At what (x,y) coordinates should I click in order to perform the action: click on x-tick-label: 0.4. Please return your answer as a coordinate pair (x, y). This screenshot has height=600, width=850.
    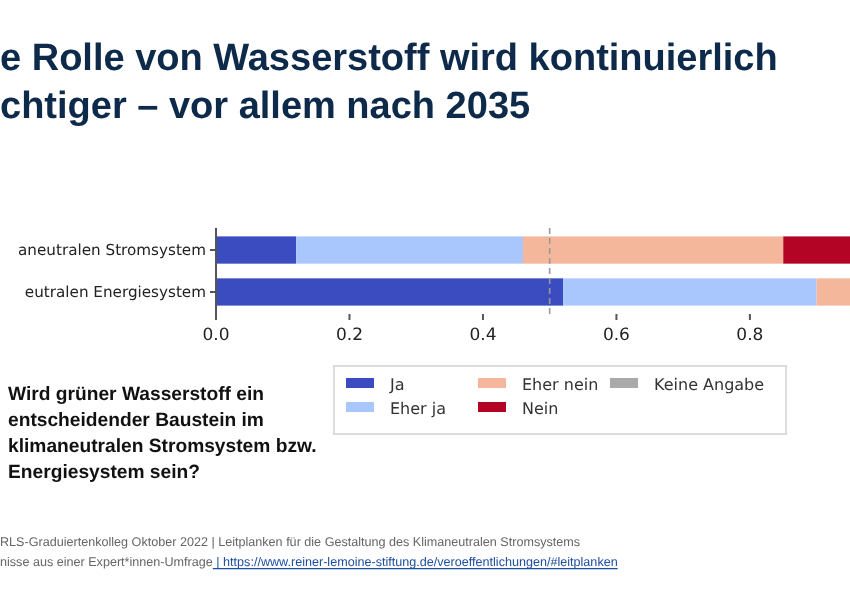
    Looking at the image, I should click on (483, 336).